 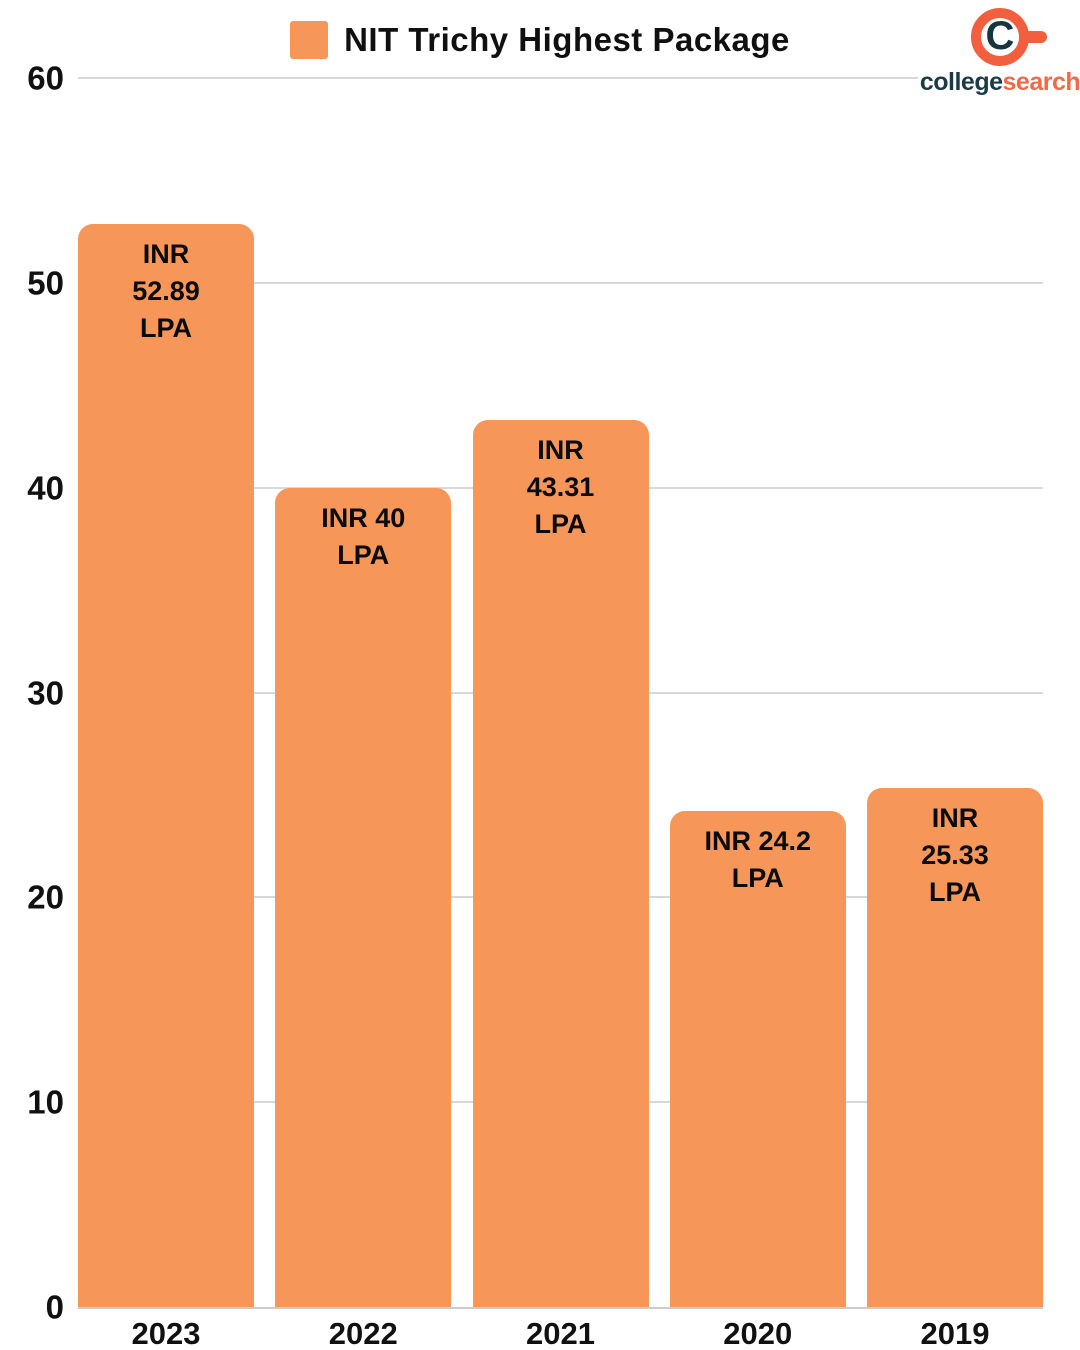 What do you see at coordinates (955, 1047) in the screenshot?
I see `bar-2019: INR 25.33 LPA` at bounding box center [955, 1047].